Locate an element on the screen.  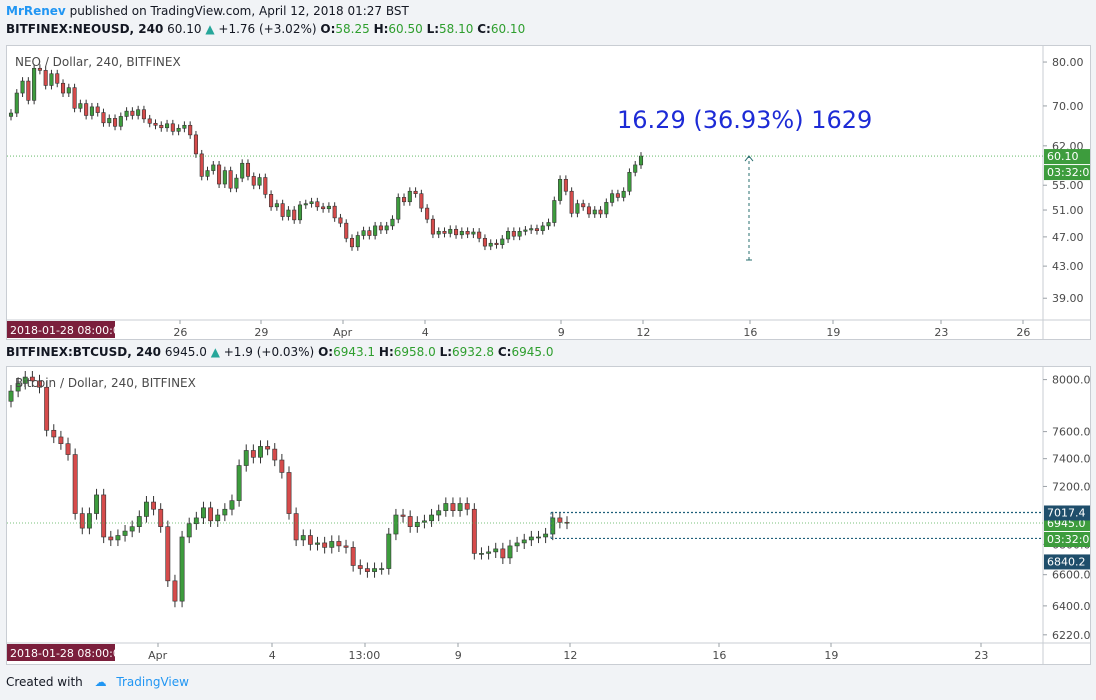
countdown-badge-bg is located at coordinates (1067, 173).